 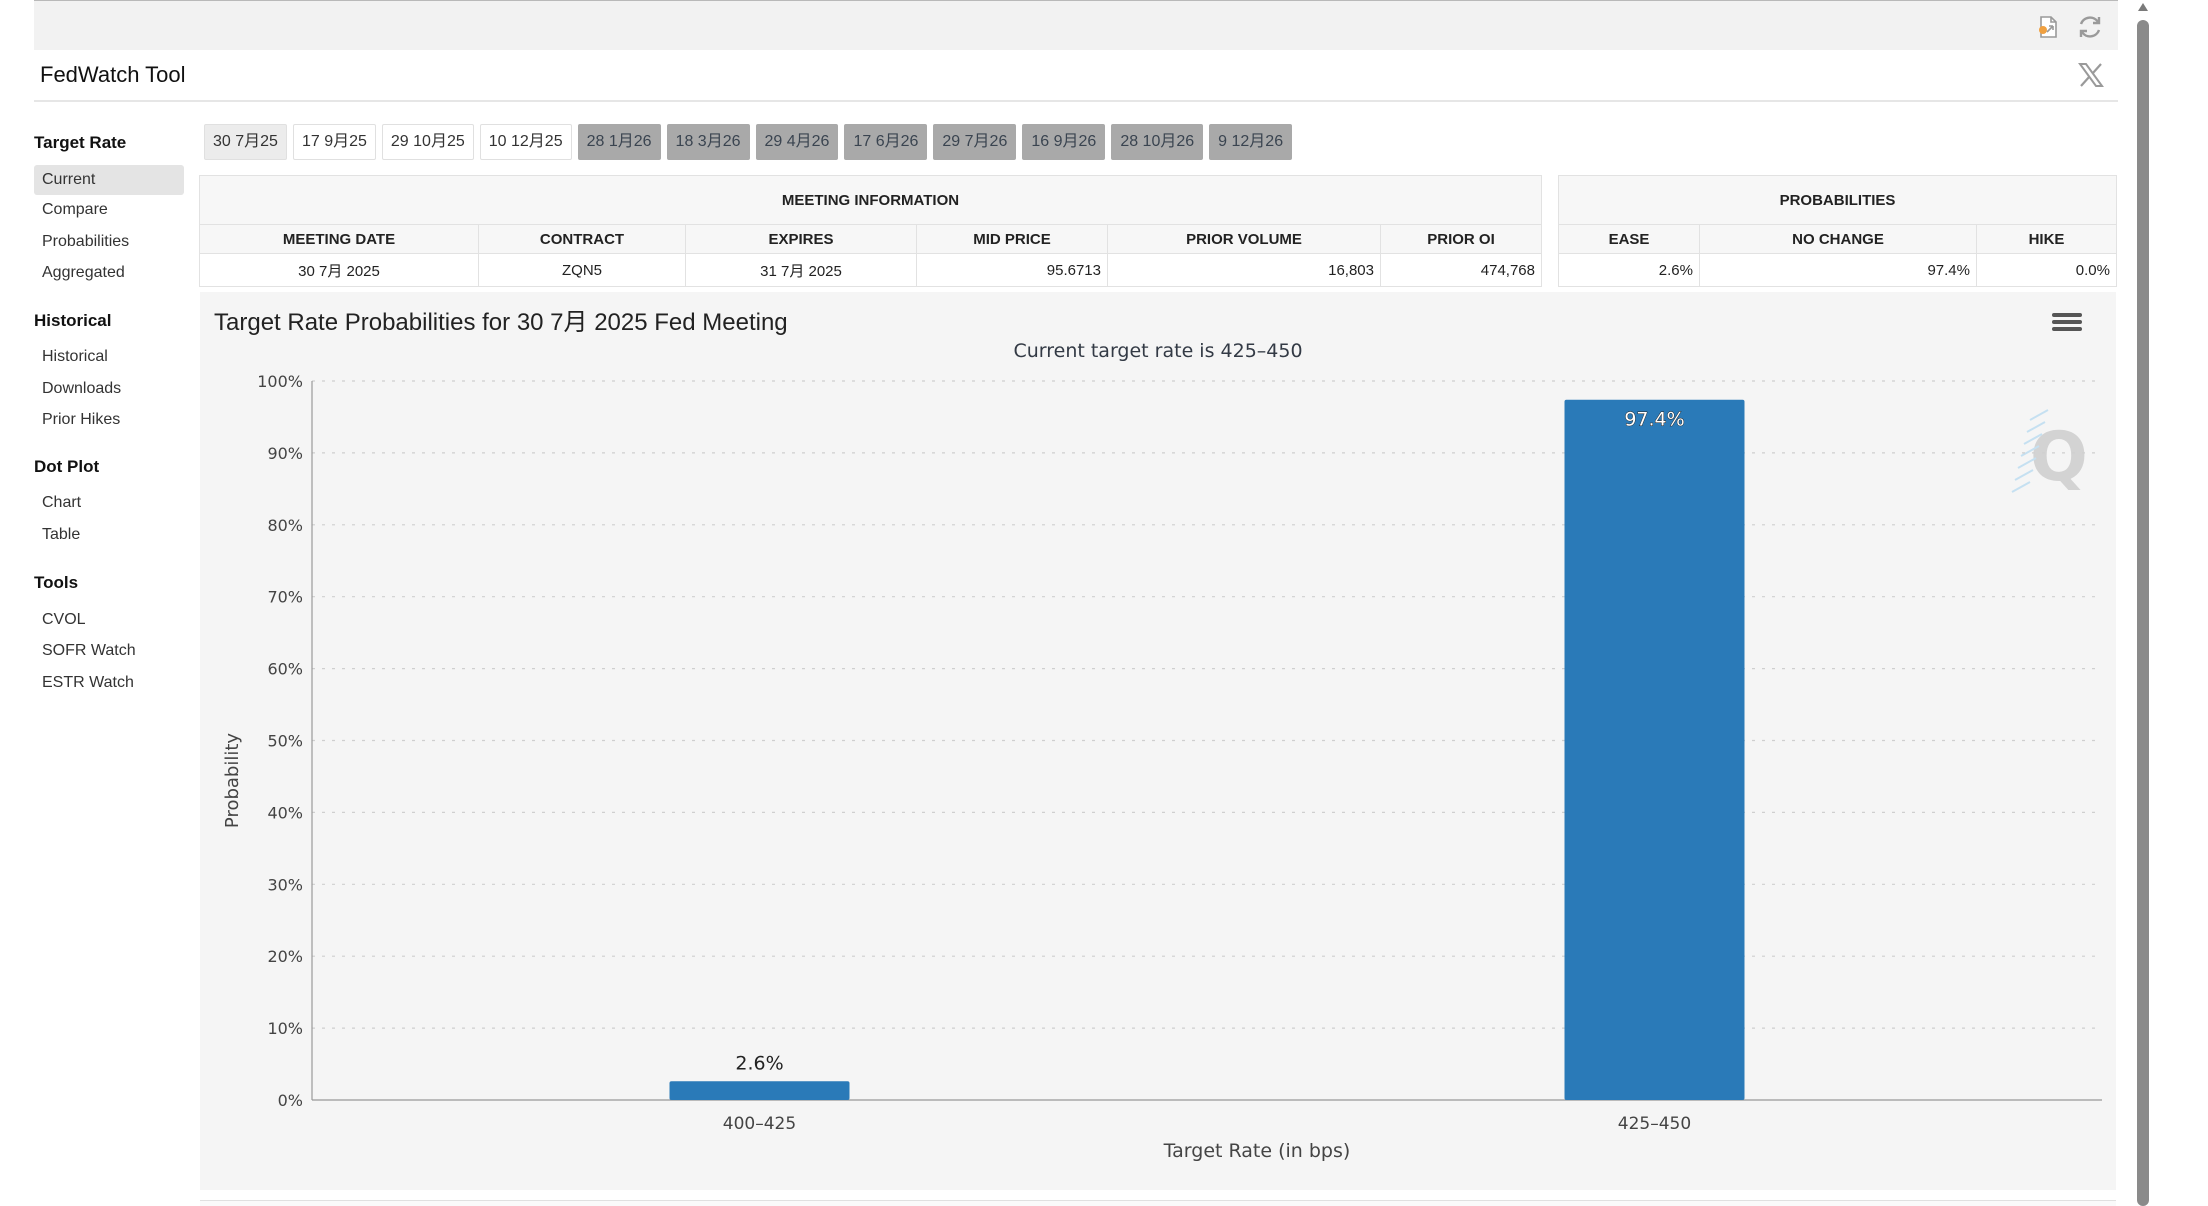 I want to click on prior-volume-cell: 16,803, so click(x=1244, y=270).